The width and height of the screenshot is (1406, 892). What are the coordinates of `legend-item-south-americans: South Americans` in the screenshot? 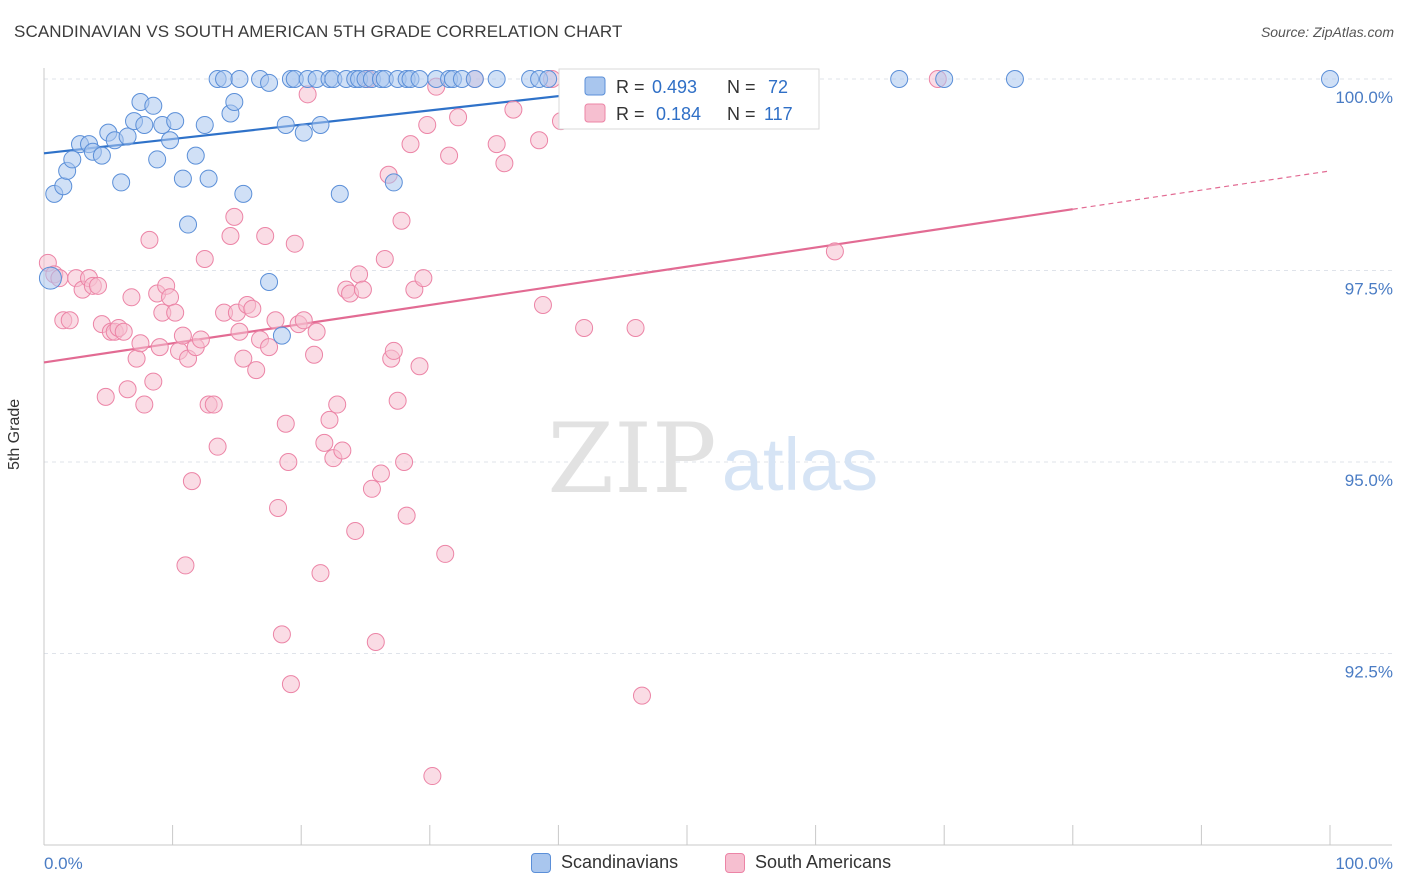 It's located at (808, 862).